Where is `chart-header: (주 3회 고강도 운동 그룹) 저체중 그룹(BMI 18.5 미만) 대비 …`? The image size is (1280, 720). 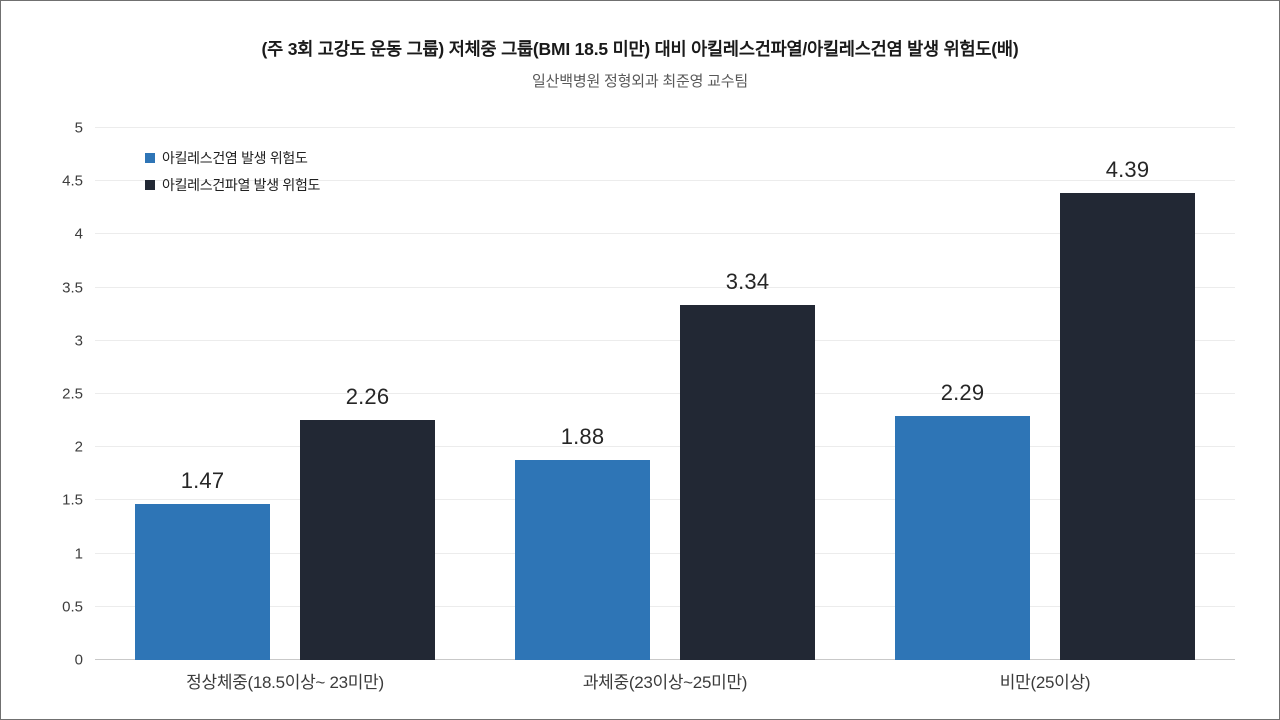
chart-header: (주 3회 고강도 운동 그룹) 저체중 그룹(BMI 18.5 미만) 대비 … is located at coordinates (640, 63).